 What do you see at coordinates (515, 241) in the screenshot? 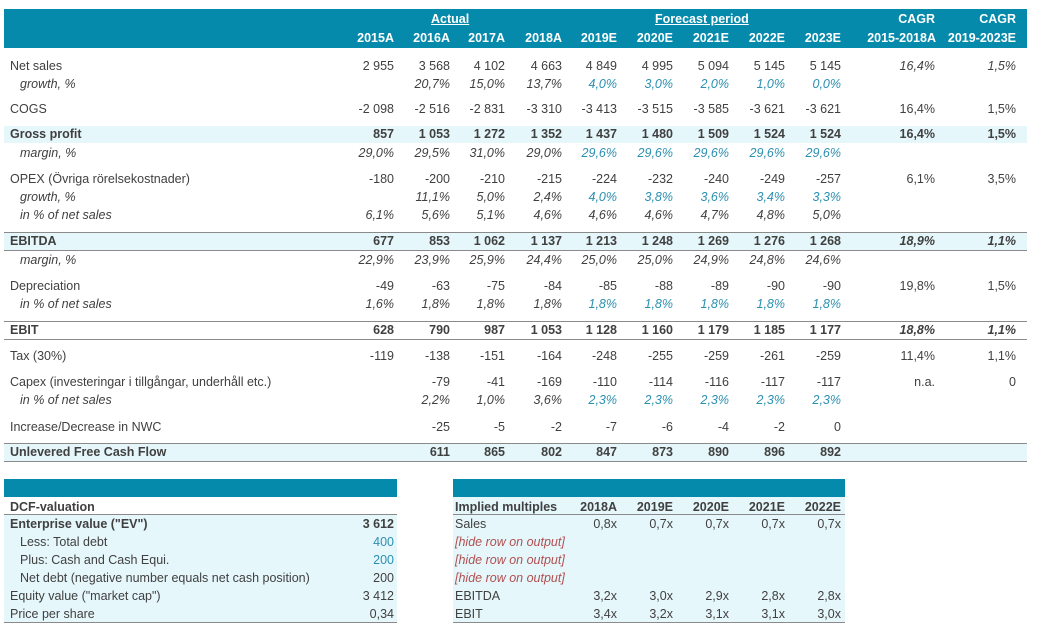
I see `ebitda-band` at bounding box center [515, 241].